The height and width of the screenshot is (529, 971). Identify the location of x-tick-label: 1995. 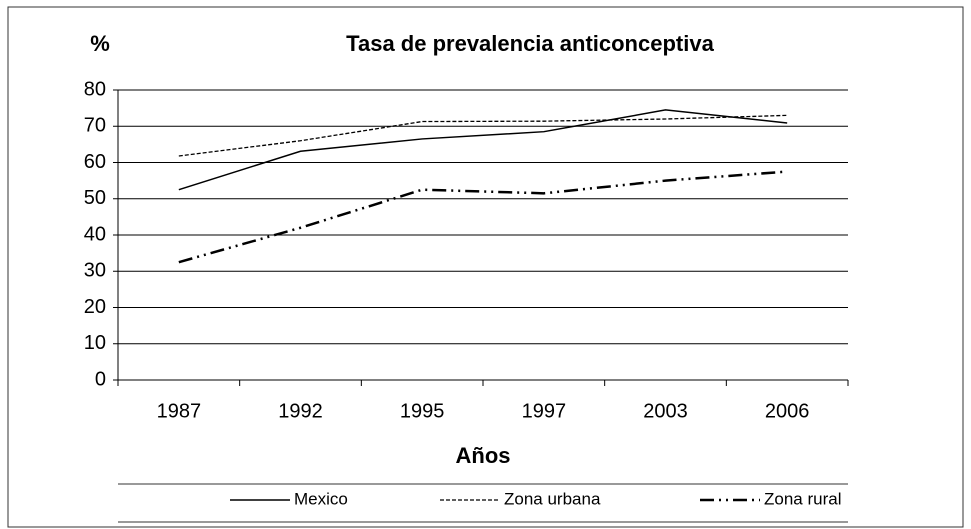
(422, 411).